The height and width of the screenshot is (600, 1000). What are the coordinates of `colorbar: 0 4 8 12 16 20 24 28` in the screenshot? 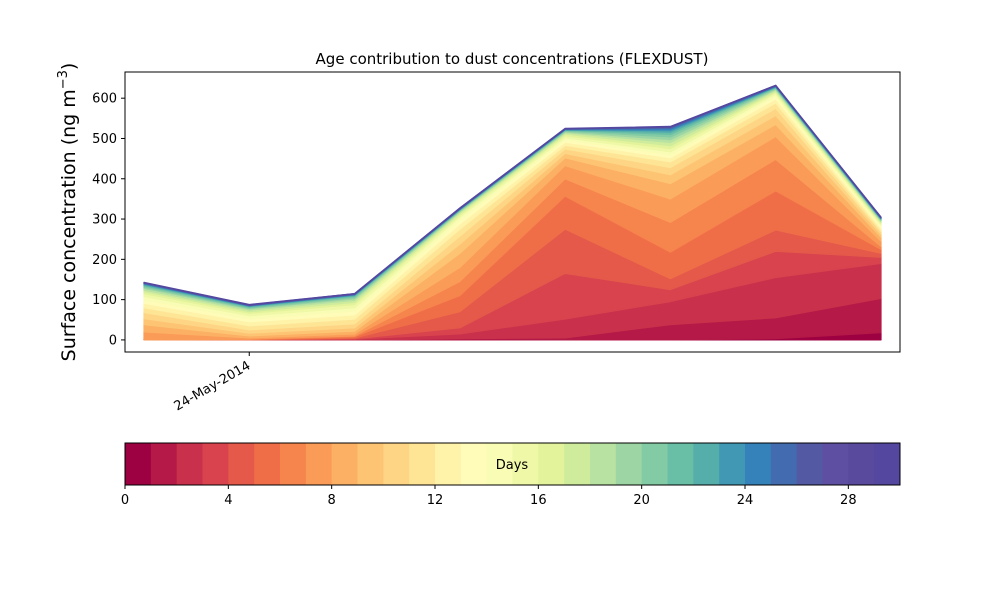 It's located at (511, 475).